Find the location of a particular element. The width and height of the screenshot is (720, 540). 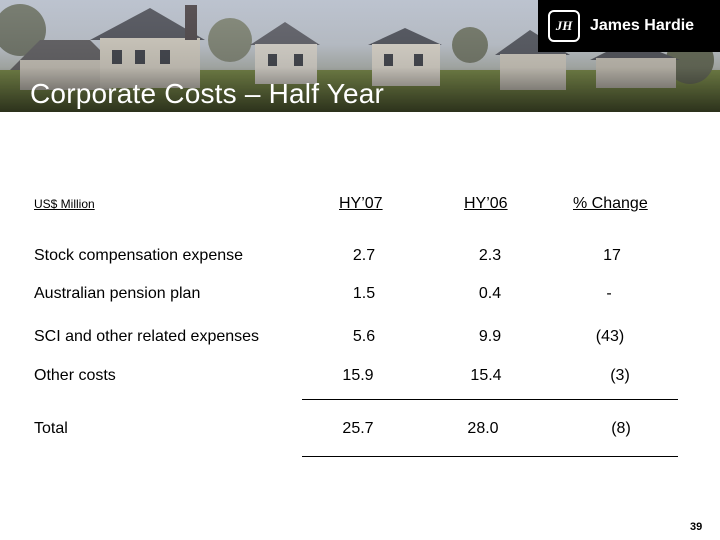

cell-hy07-total: 25.7 is located at coordinates (358, 428).